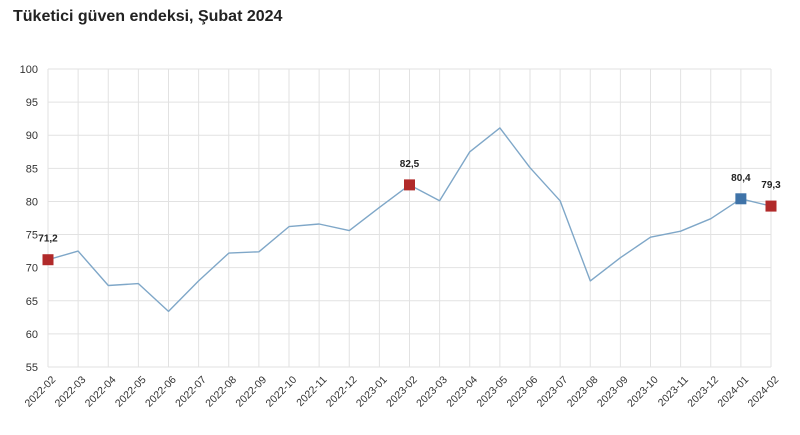 The width and height of the screenshot is (800, 435). Describe the element at coordinates (771, 185) in the screenshot. I see `data-label: 79,3` at that location.